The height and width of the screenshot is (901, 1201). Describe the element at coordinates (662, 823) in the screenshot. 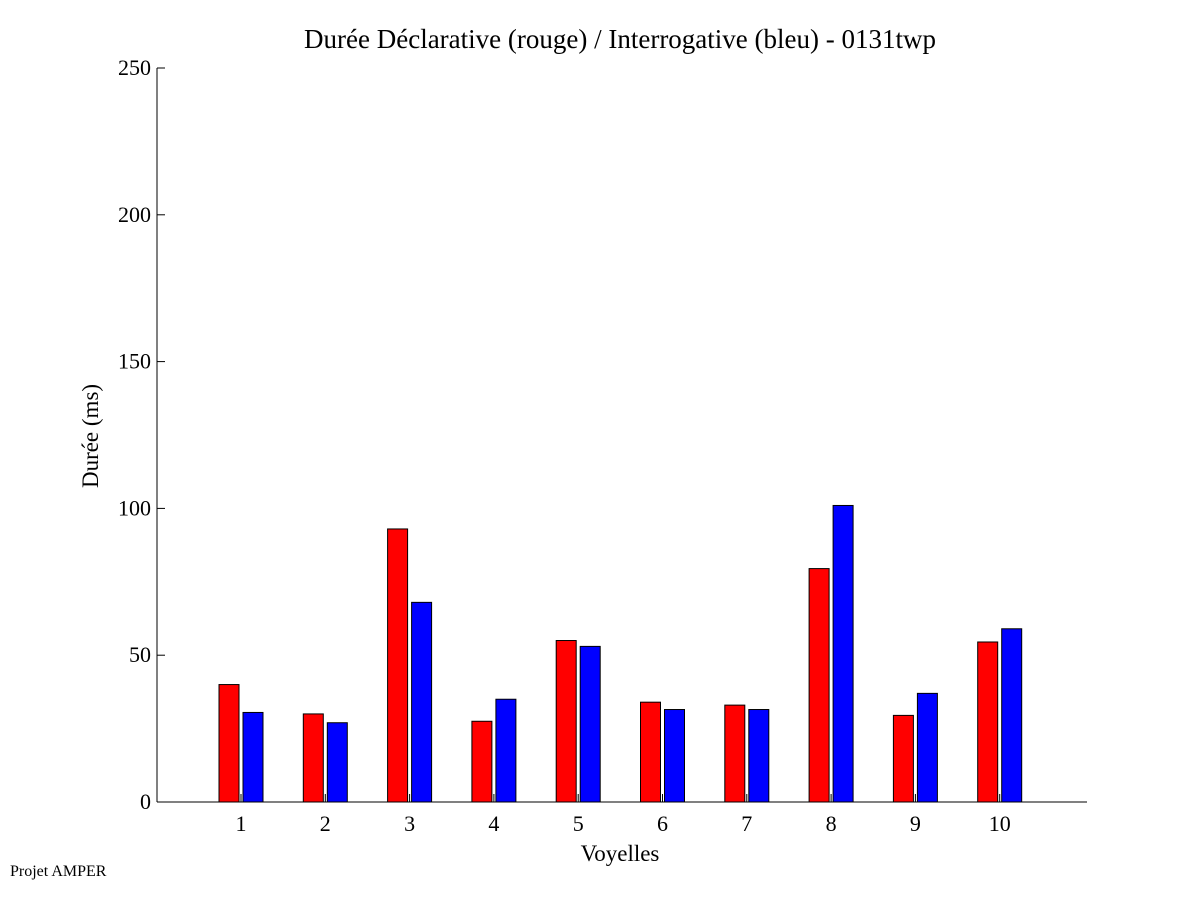

I see `x-tick-label: 6` at that location.